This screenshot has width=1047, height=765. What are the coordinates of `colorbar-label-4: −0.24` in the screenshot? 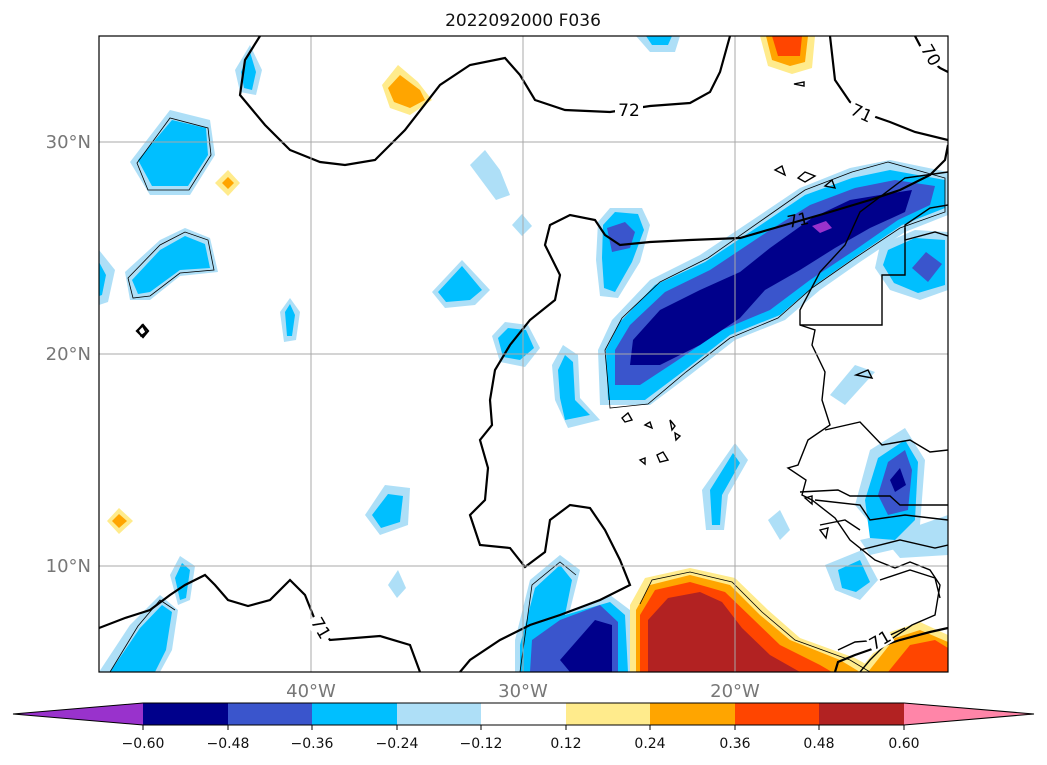 It's located at (397, 744).